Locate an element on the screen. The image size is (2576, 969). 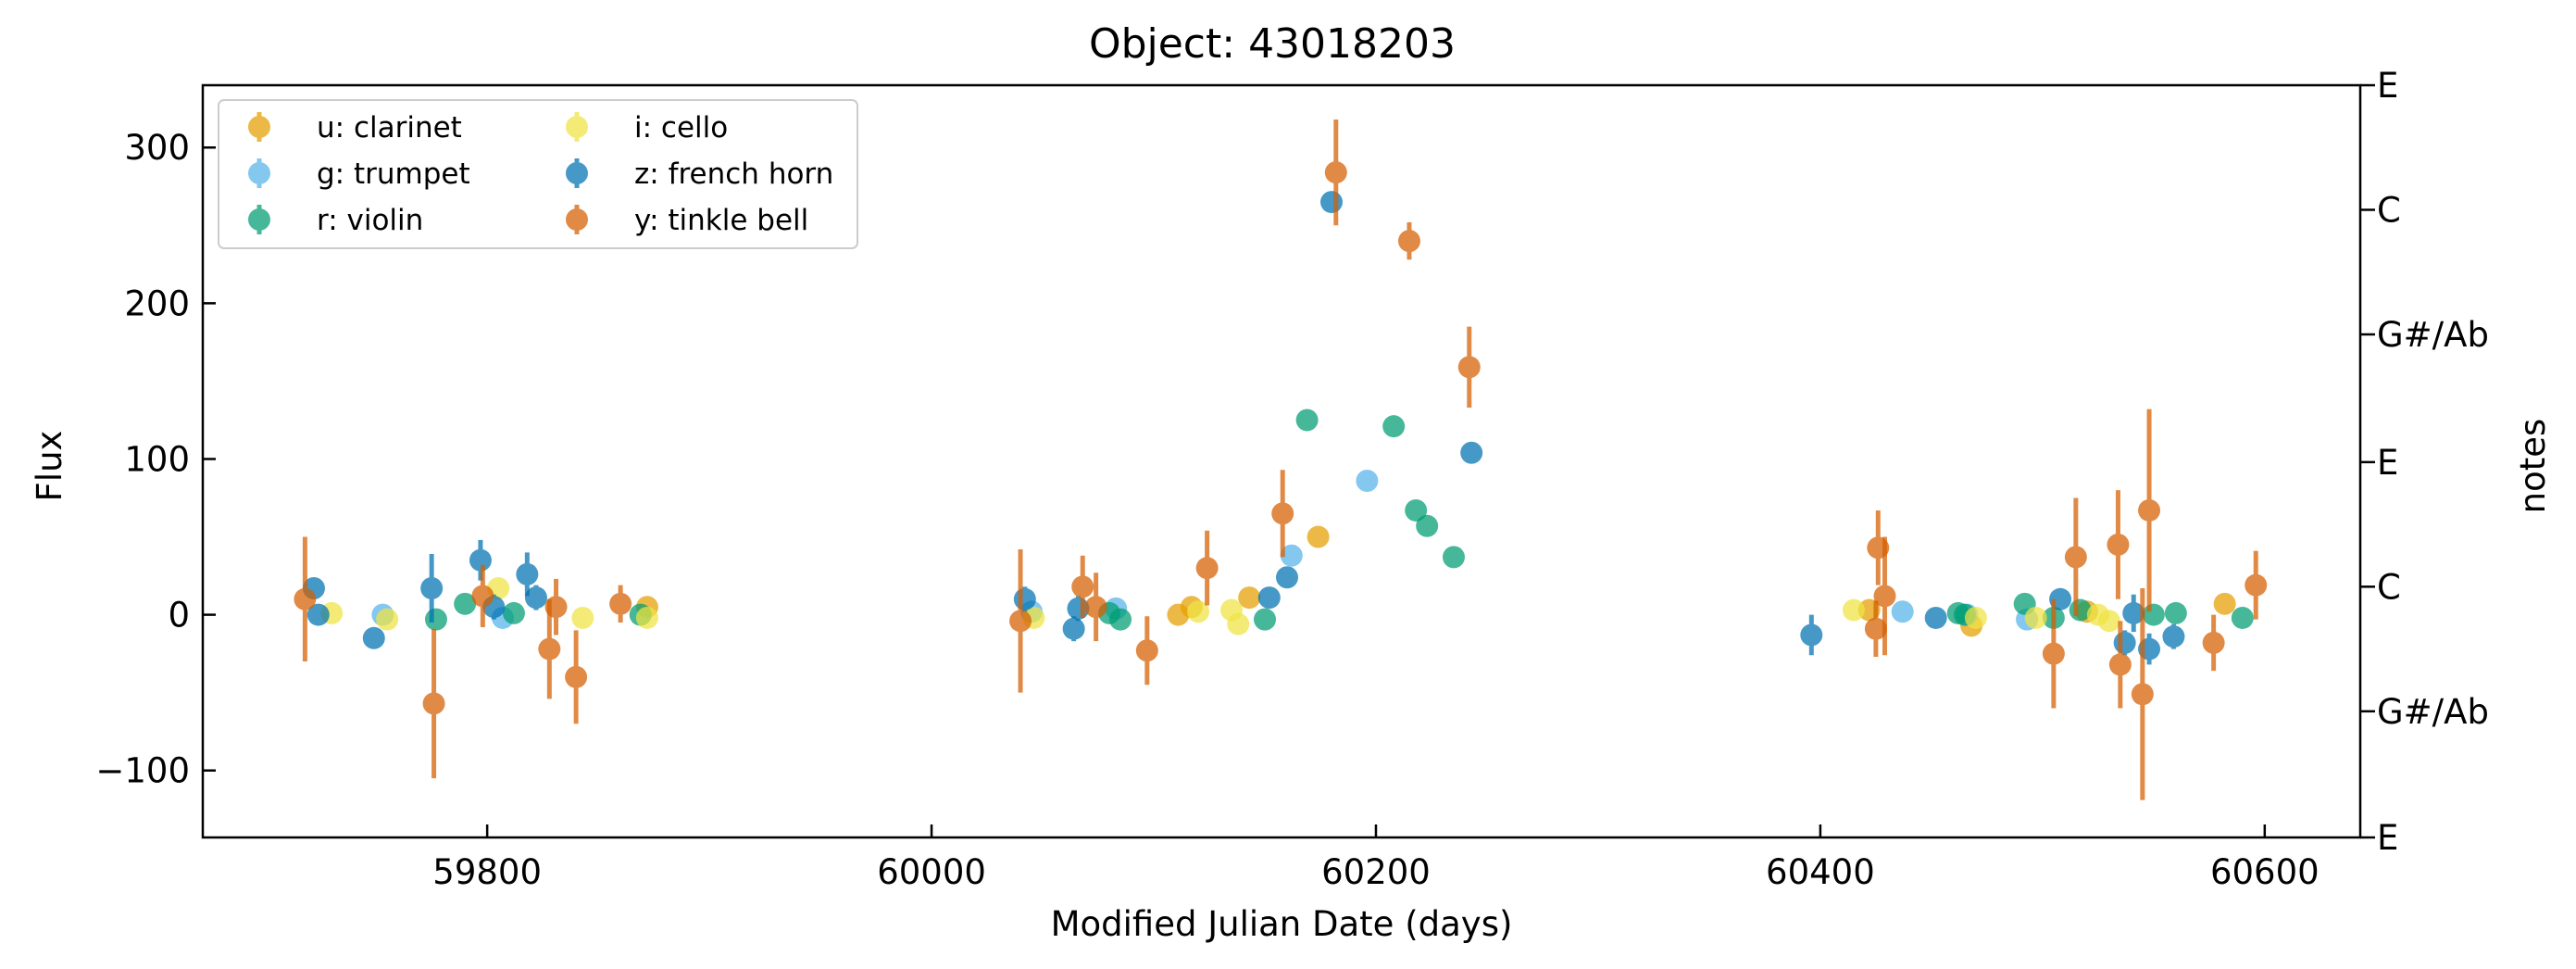
y-tick-label: 100 is located at coordinates (157, 459).